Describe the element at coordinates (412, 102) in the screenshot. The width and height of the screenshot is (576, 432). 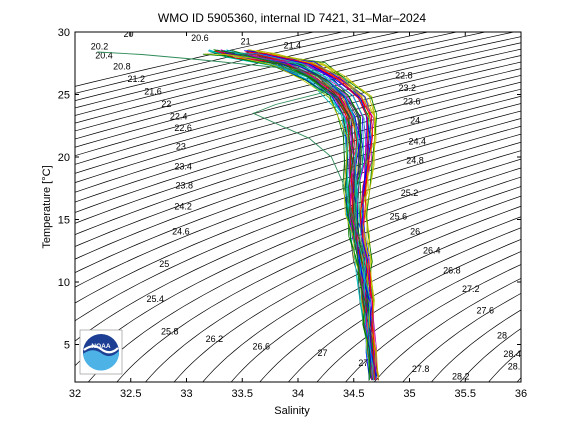
I see `density-contour-label: 23.6` at that location.